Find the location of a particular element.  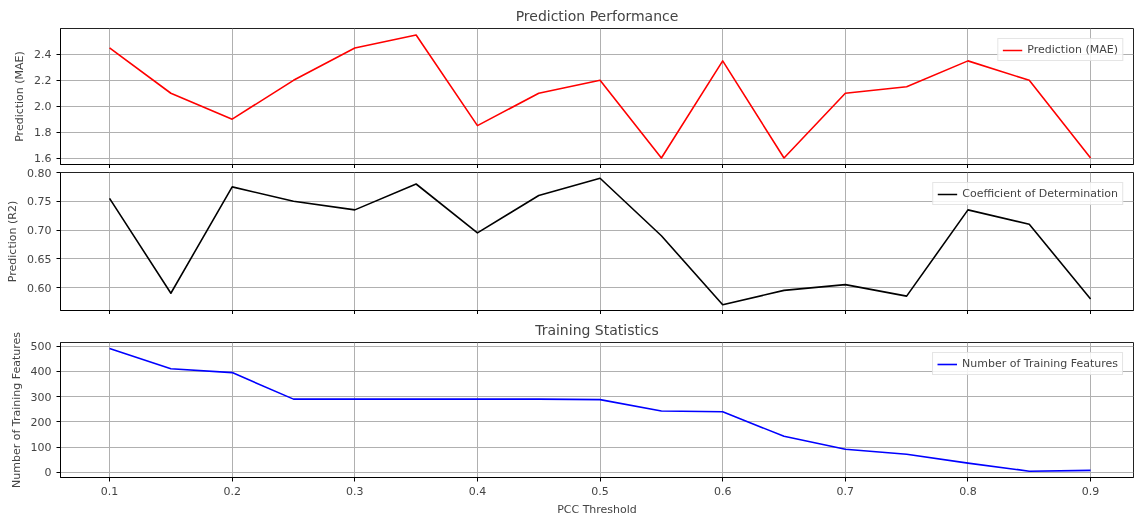

y-tick-label: 400 is located at coordinates (41, 372).